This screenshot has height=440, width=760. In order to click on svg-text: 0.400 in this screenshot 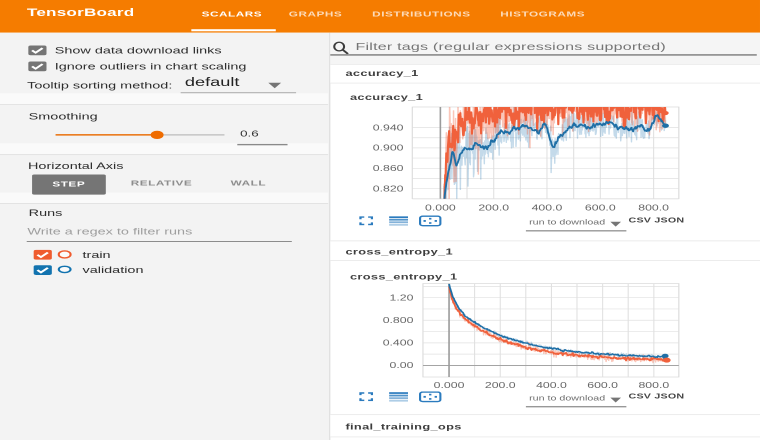, I will do `click(398, 343)`.